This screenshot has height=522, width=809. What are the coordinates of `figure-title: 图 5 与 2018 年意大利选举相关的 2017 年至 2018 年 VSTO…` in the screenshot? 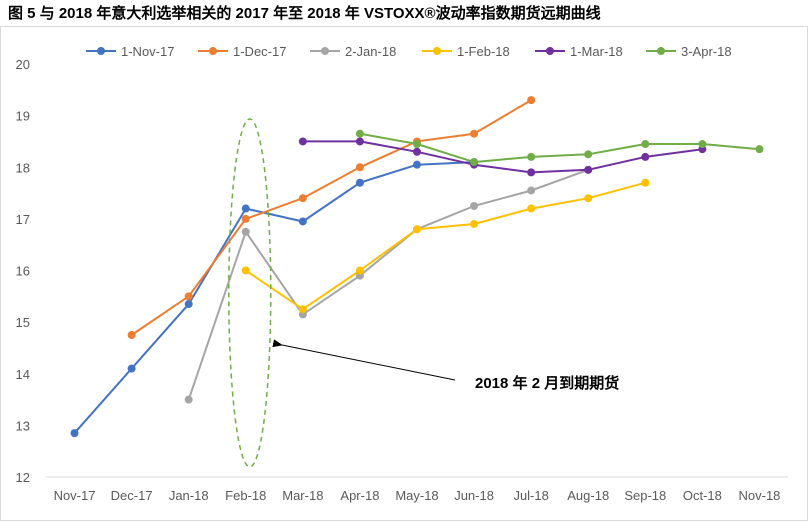 It's located at (304, 13).